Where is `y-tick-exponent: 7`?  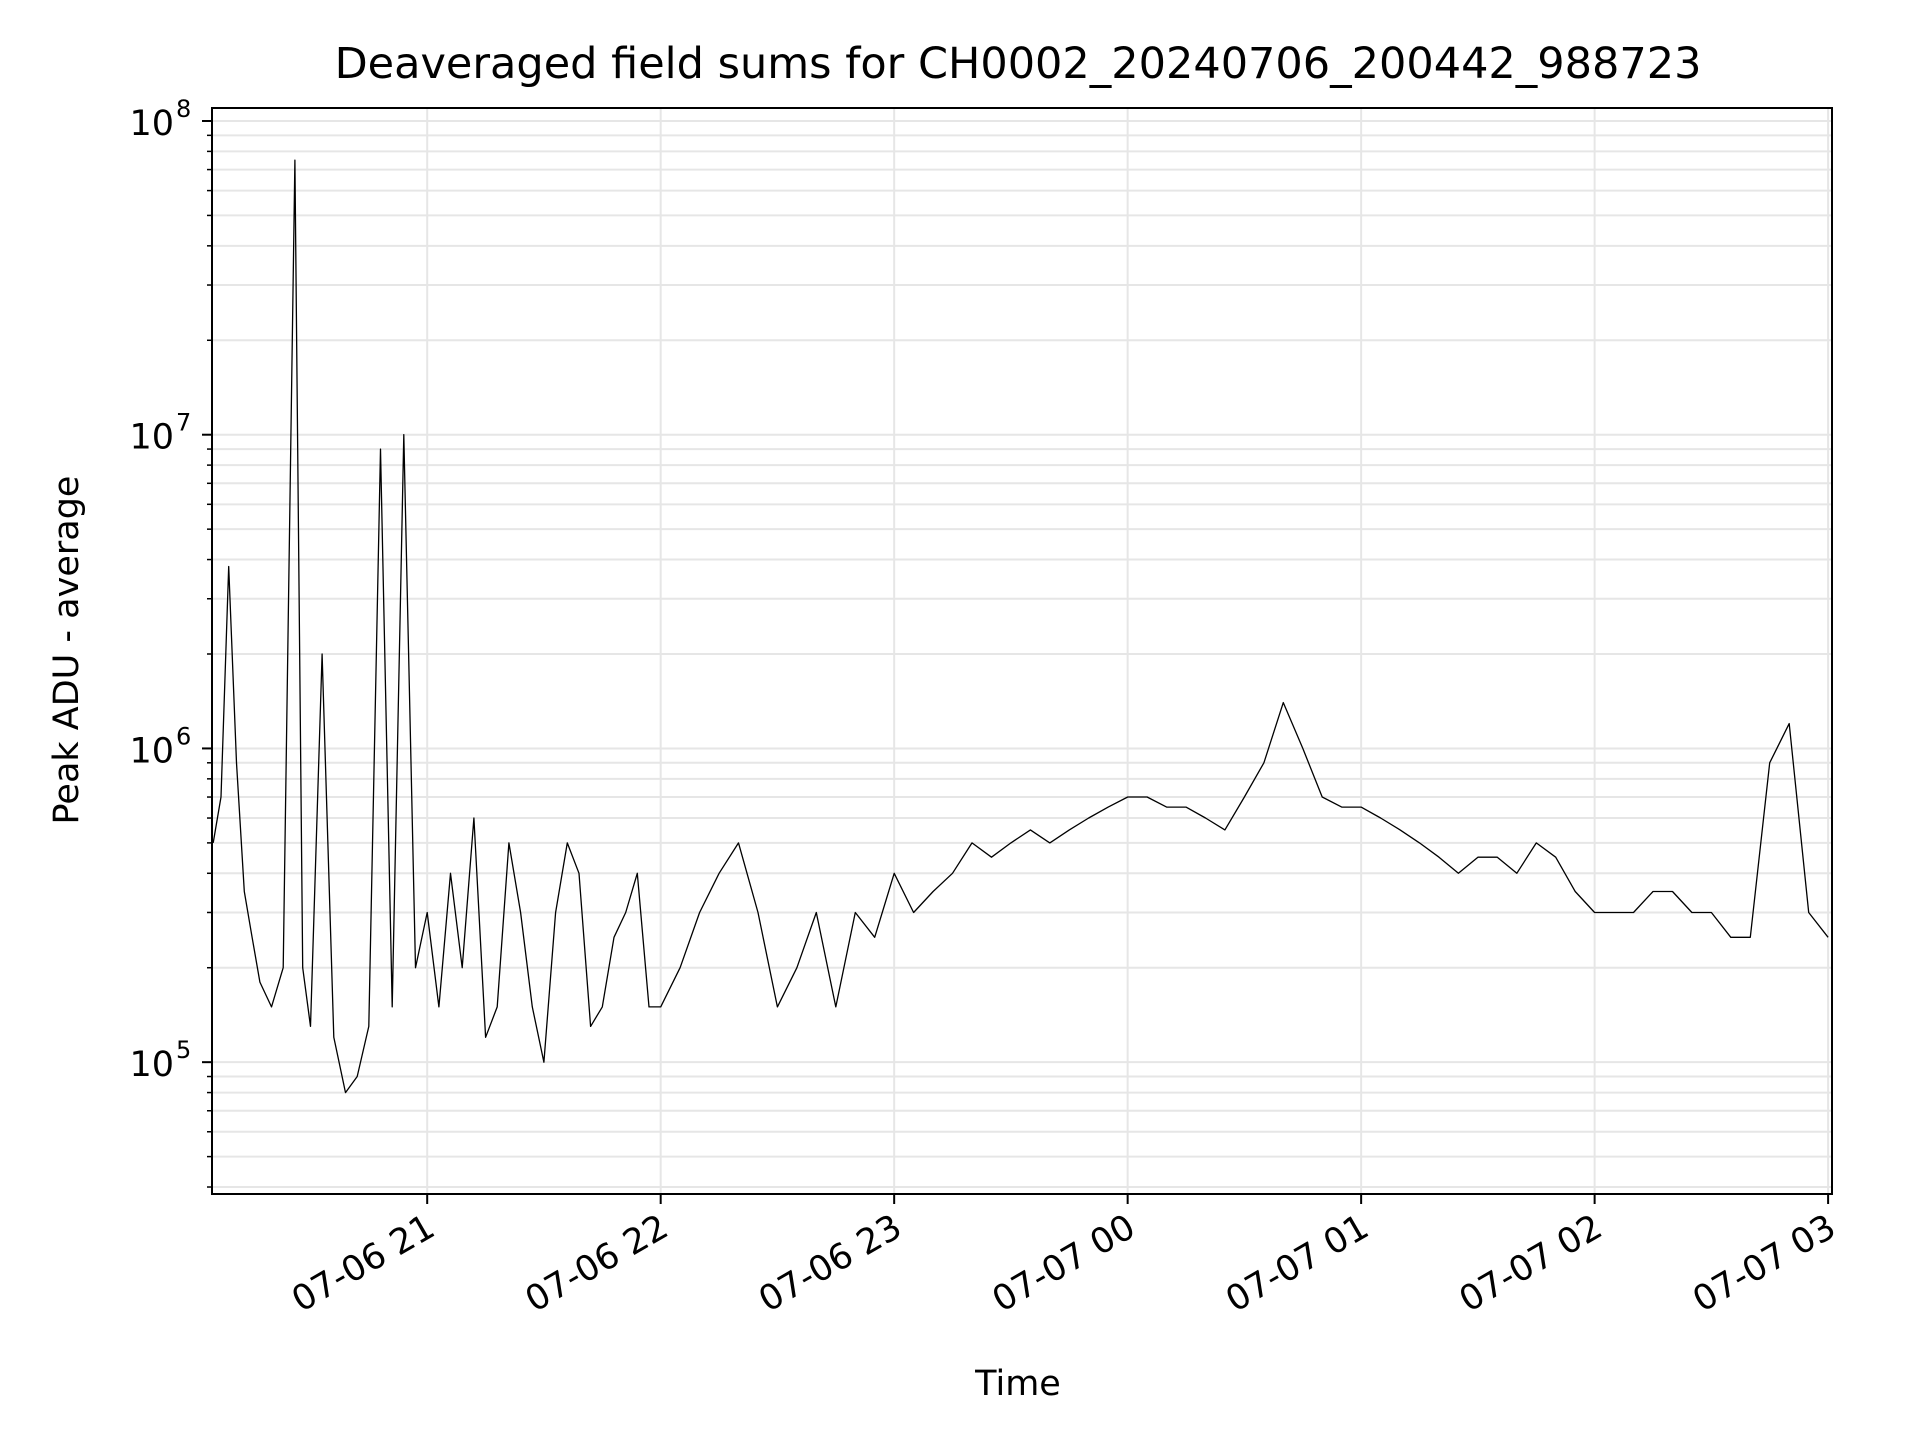 y-tick-exponent: 7 is located at coordinates (183, 423).